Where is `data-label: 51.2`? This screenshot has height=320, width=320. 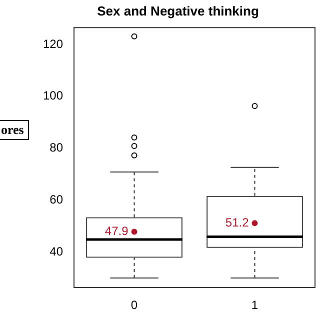
data-label: 51.2 is located at coordinates (237, 222).